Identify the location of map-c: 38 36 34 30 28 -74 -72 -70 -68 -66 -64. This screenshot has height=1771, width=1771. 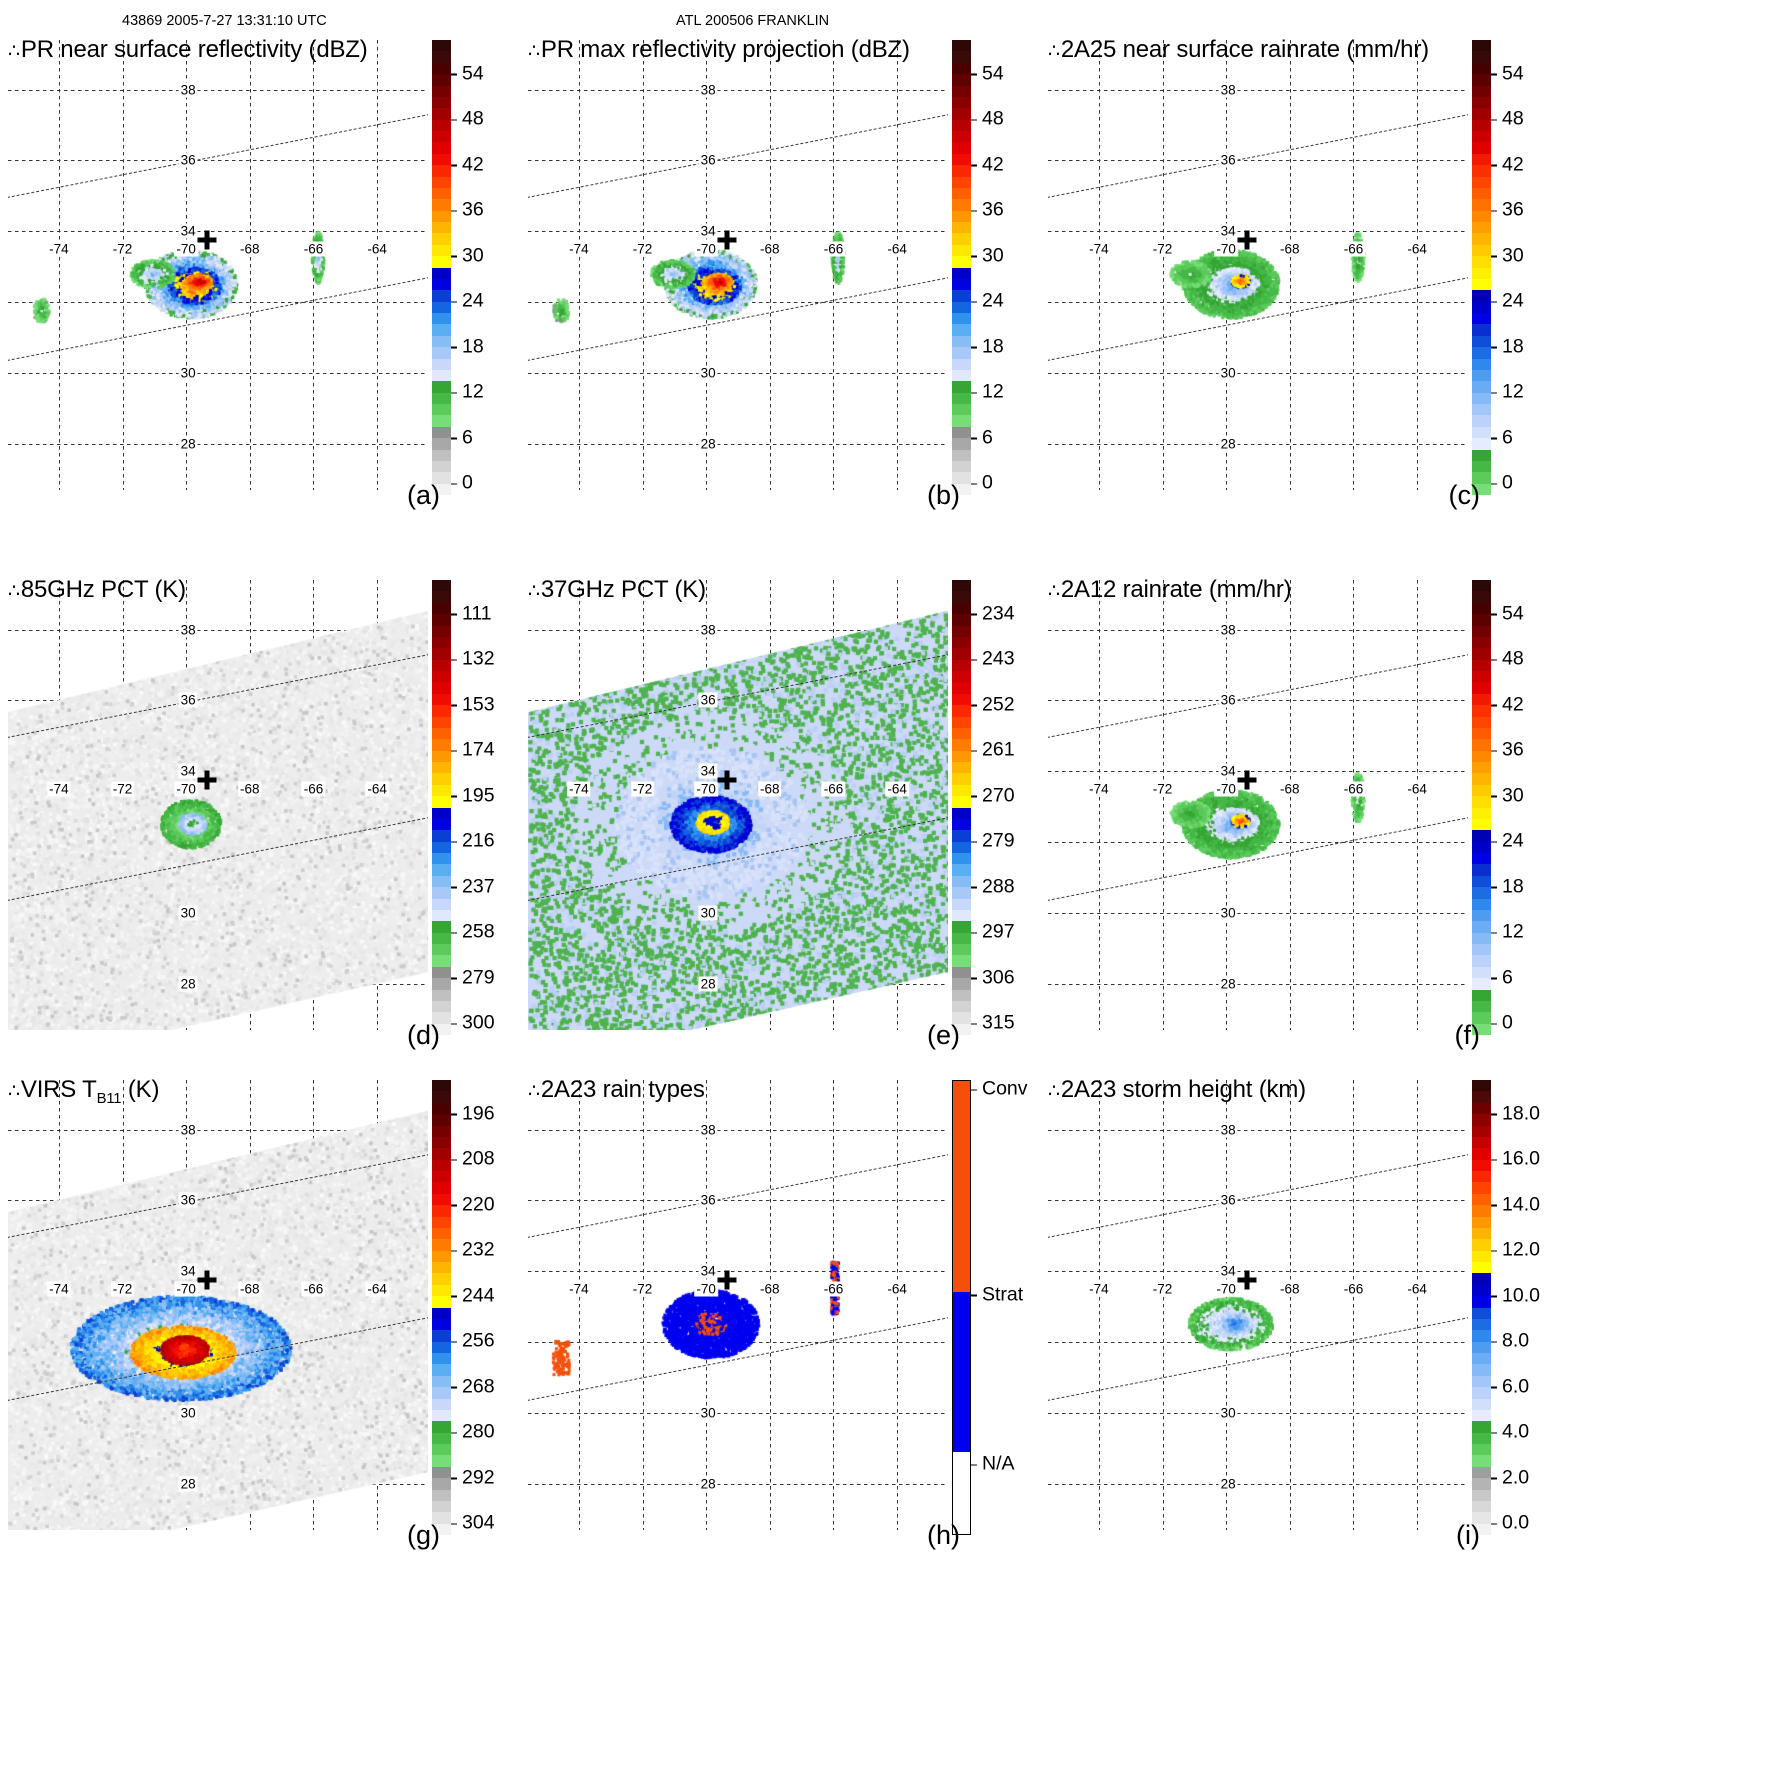
(1258, 265).